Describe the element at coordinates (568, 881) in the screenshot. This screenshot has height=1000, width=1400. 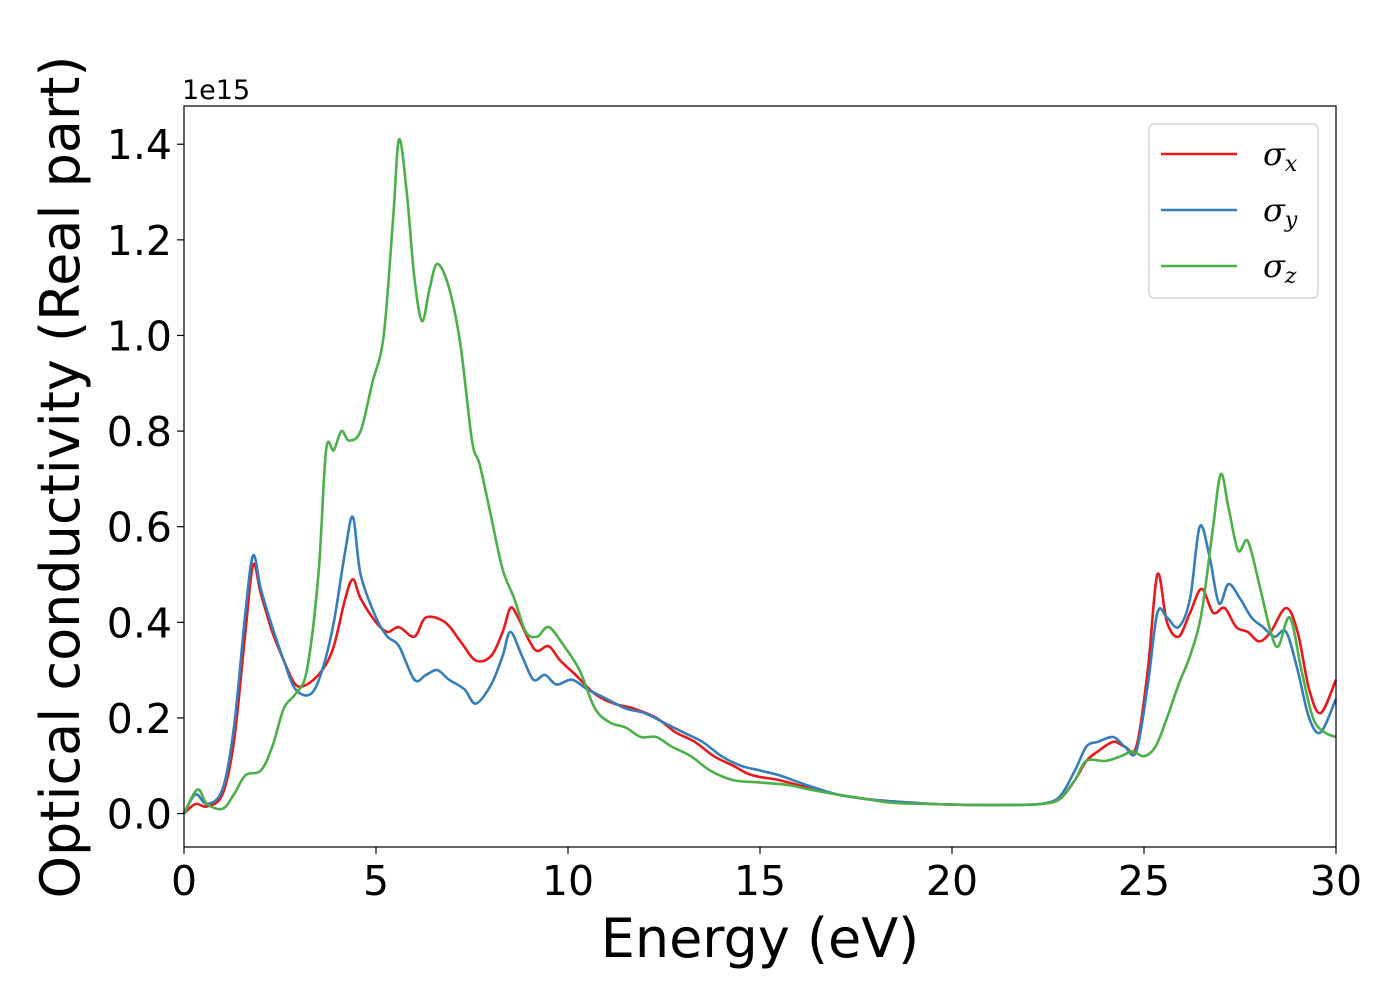
I see `x-tick-label: 10` at that location.